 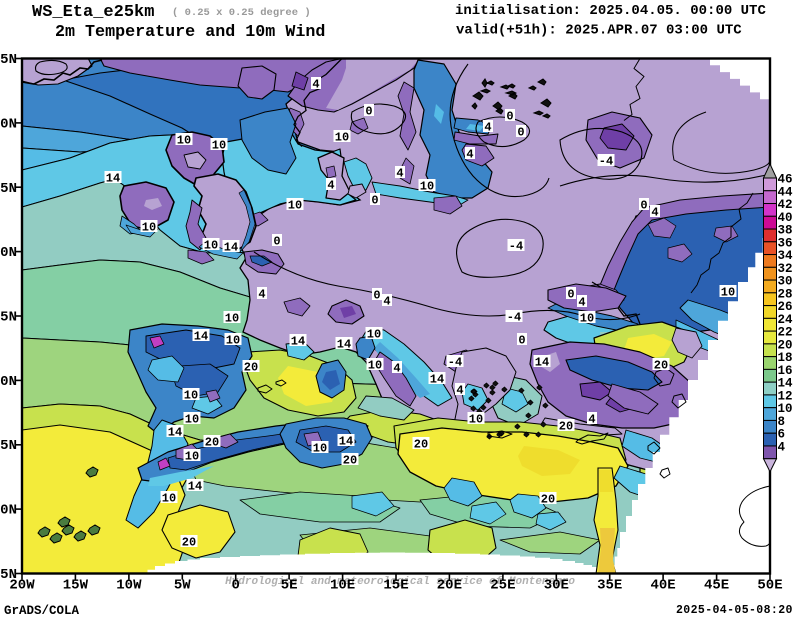 What do you see at coordinates (190, 32) in the screenshot?
I see `svg-text: 2m Temperature and 10m Wind` at bounding box center [190, 32].